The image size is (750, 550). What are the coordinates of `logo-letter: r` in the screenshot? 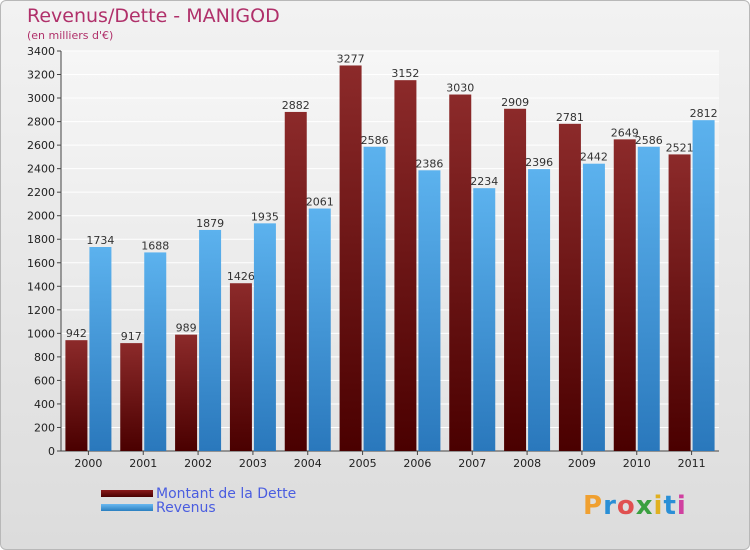 It's located at (610, 506).